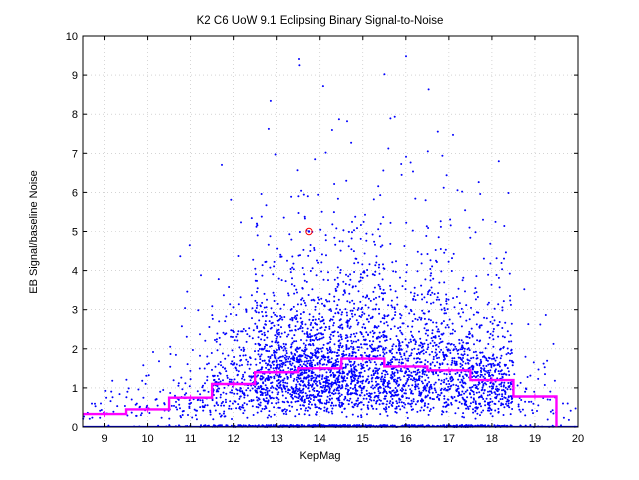  I want to click on x-tick-label: 12, so click(234, 439).